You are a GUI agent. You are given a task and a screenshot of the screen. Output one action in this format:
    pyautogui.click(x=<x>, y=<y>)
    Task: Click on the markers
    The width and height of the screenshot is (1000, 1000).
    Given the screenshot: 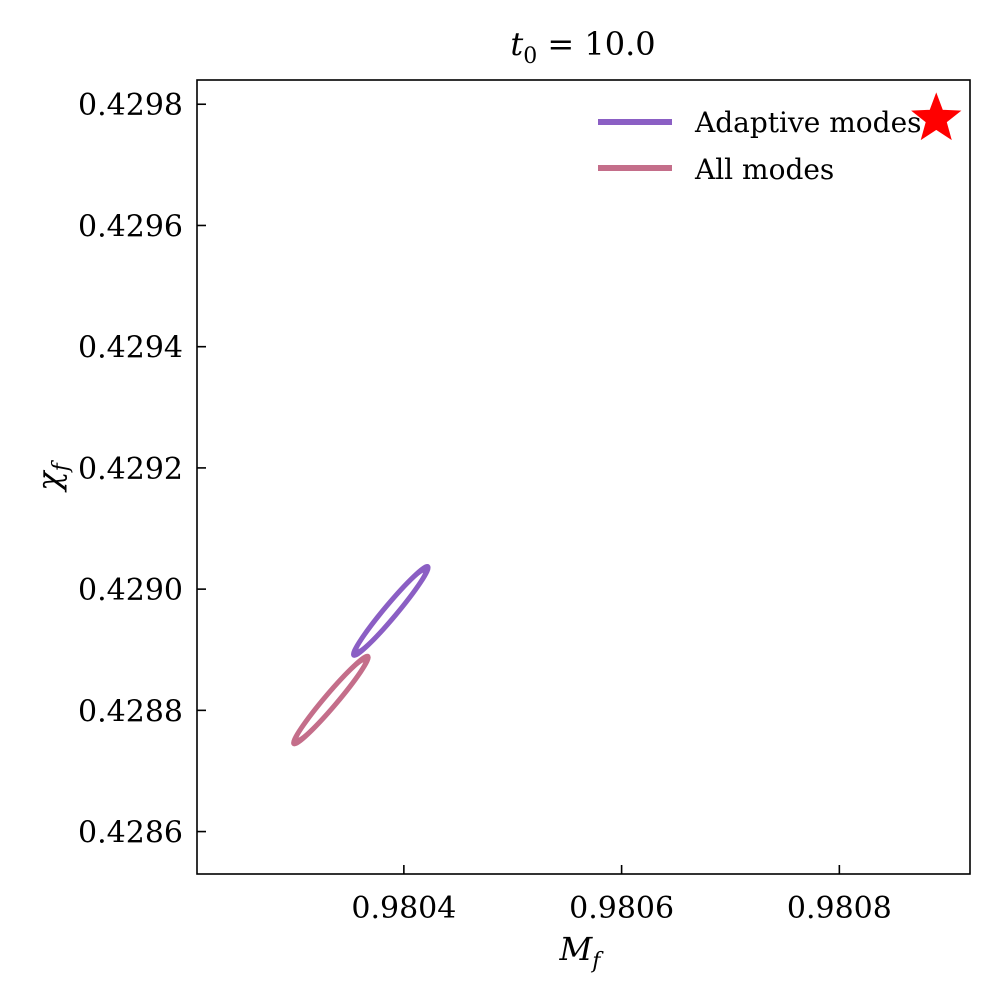 What is the action you would take?
    pyautogui.click(x=936, y=116)
    